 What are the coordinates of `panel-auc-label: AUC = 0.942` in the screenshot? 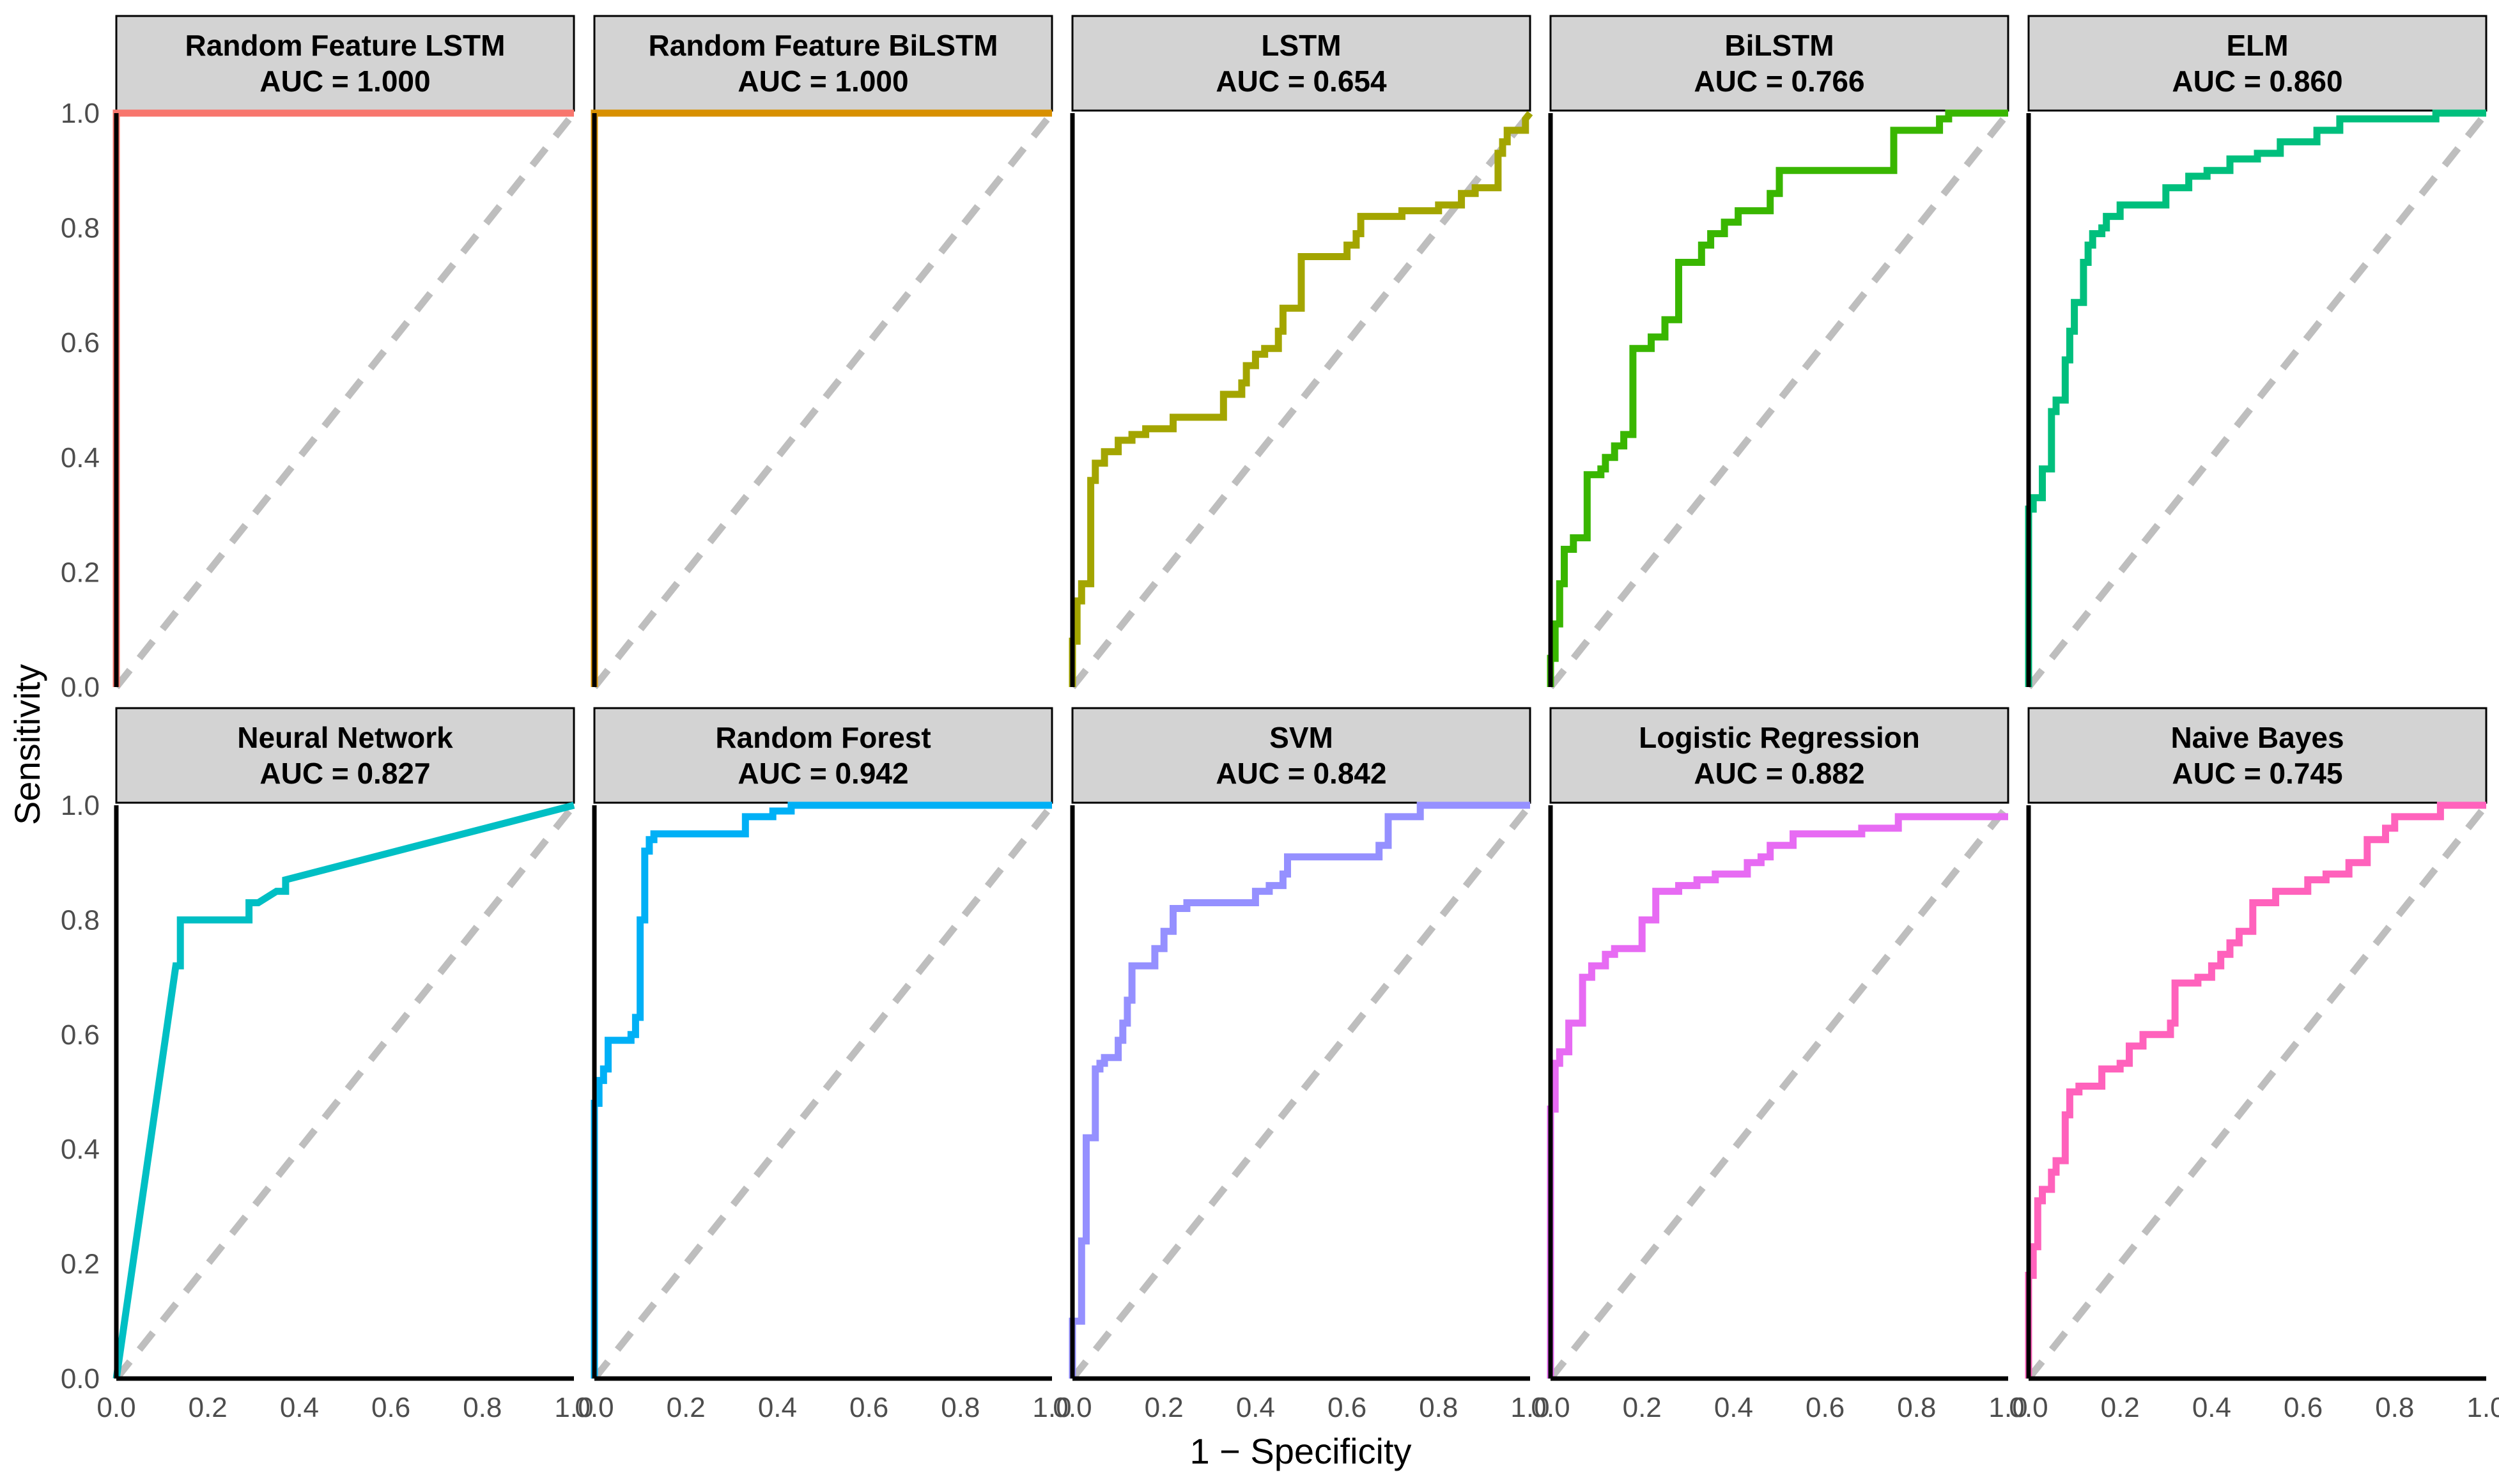 It's located at (823, 774).